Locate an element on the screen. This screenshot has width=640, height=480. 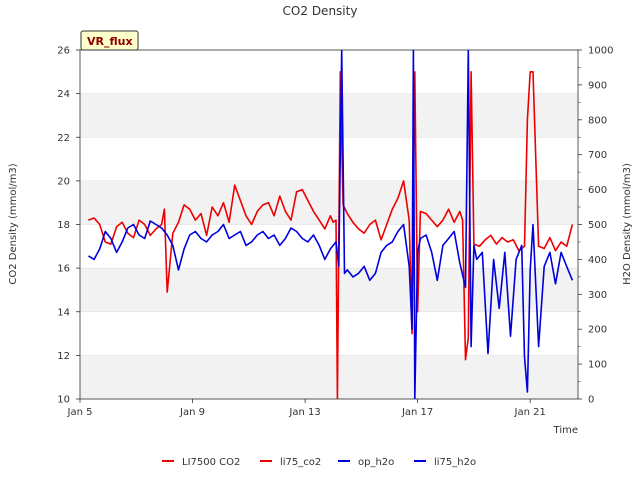
y-right-tick-label: 1000 is located at coordinates (600, 51).